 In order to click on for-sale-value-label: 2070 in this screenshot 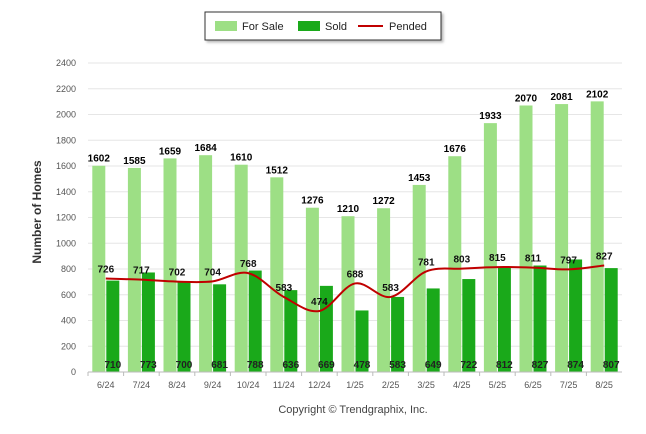, I will do `click(526, 98)`.